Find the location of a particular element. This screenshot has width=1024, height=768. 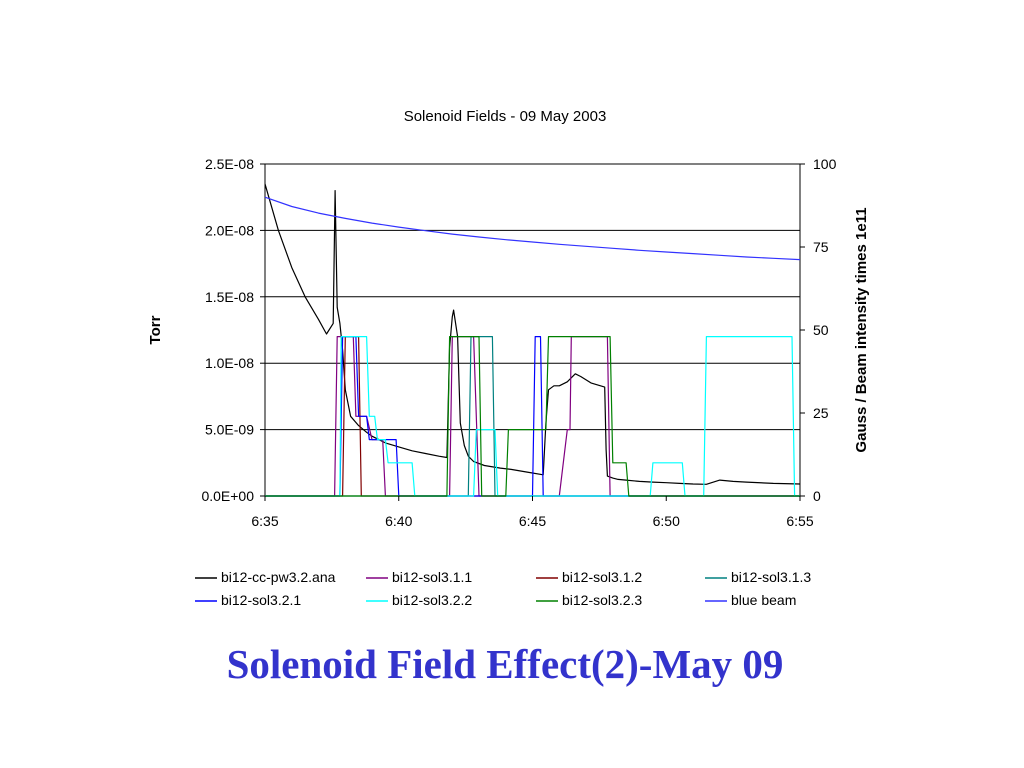

y-tick-label: 0.0E+00 is located at coordinates (227, 496).